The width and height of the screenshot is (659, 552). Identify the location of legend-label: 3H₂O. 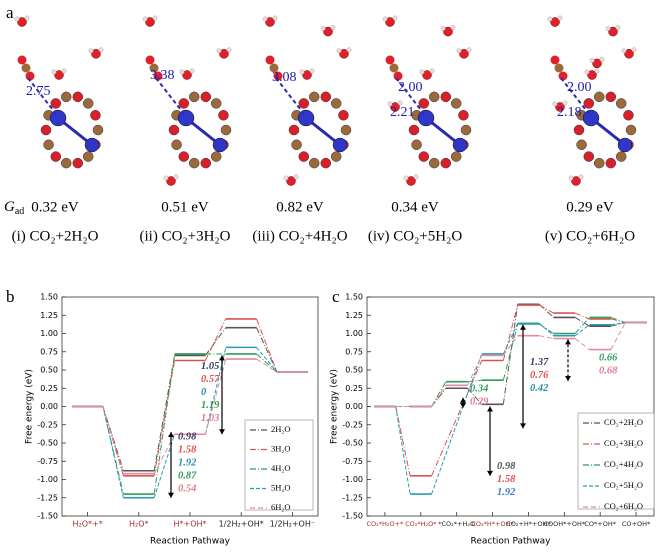
(281, 448).